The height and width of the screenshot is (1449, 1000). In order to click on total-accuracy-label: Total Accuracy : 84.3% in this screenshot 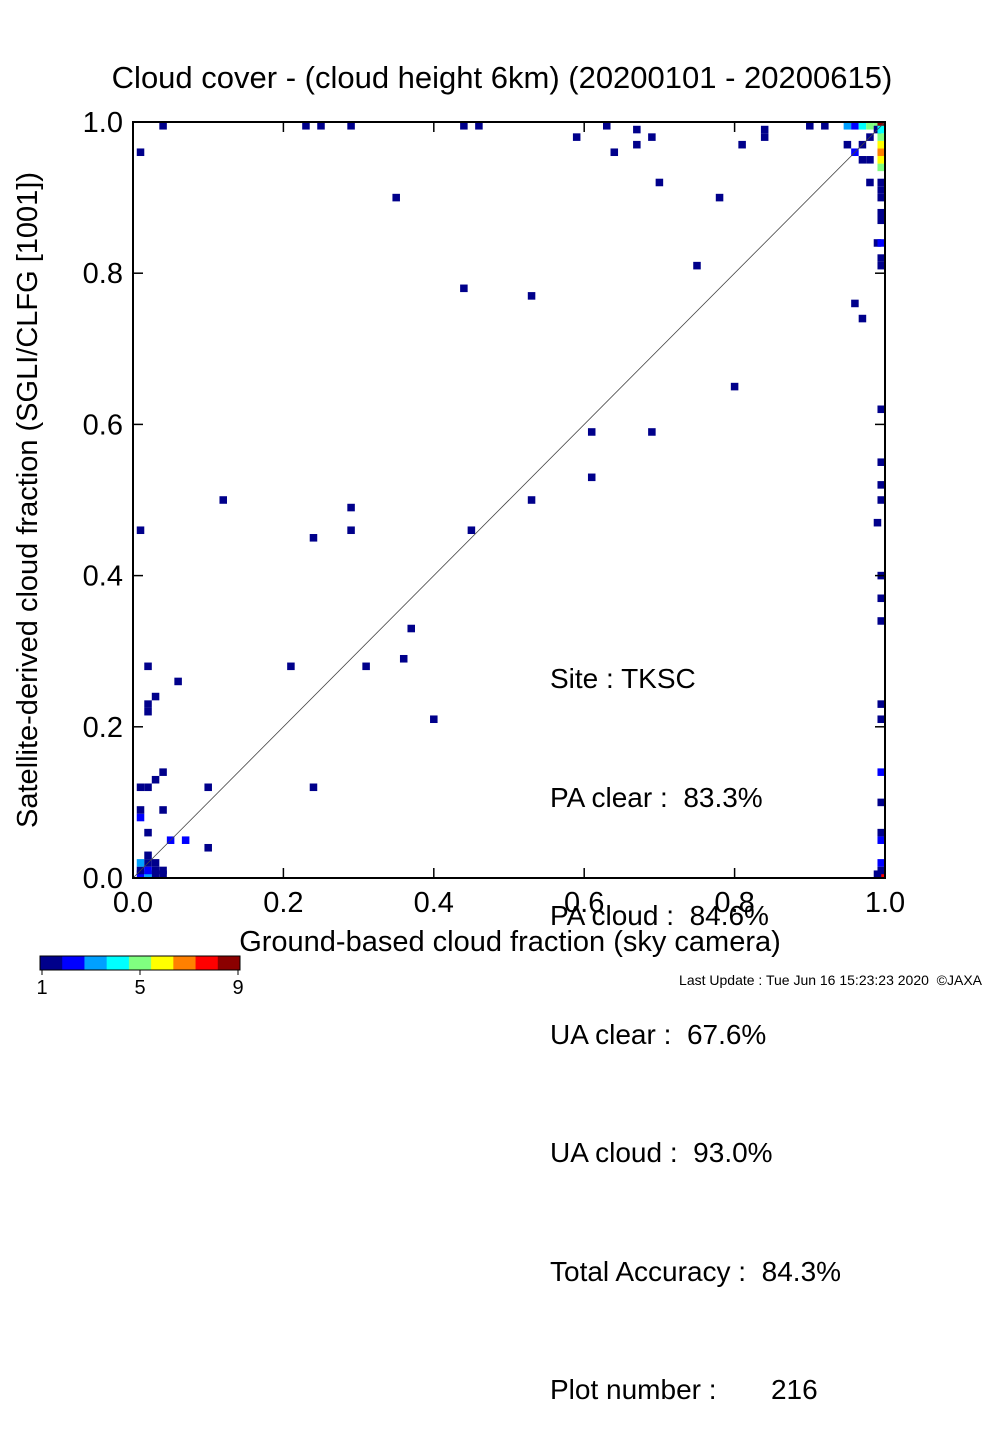, I will do `click(696, 1271)`.